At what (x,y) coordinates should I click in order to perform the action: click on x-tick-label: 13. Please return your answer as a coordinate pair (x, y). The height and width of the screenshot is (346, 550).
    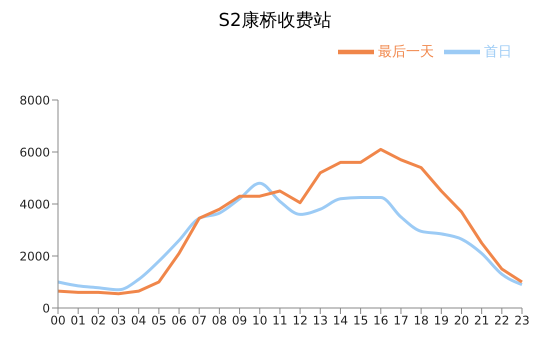
    Looking at the image, I should click on (320, 321).